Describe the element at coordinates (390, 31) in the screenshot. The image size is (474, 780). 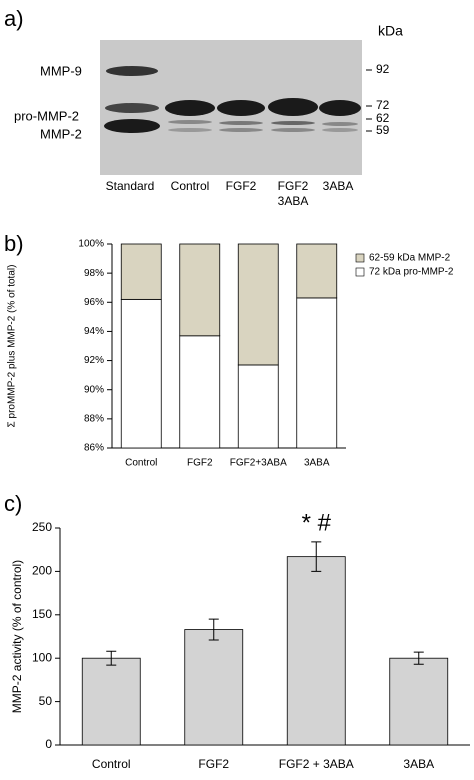
I see `unit-label: kDa` at that location.